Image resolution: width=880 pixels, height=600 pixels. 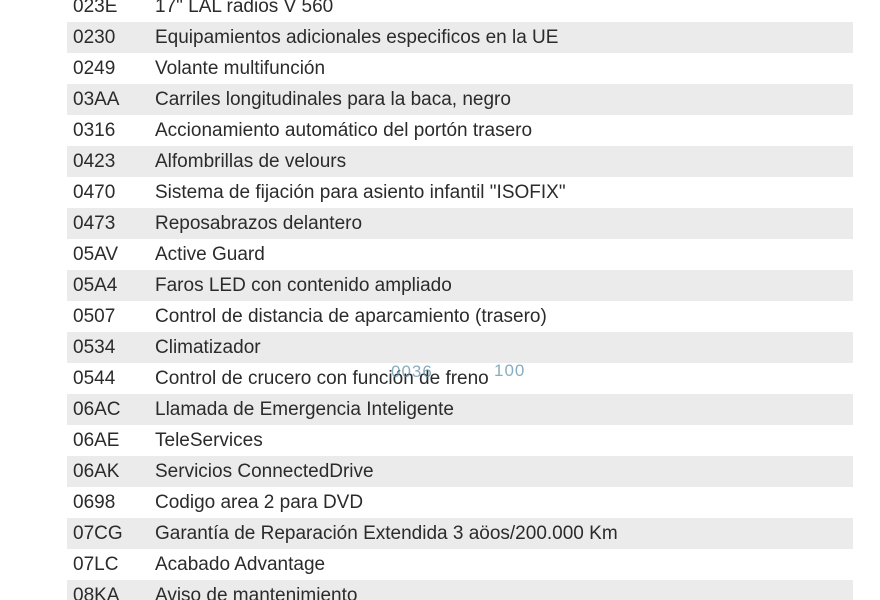 What do you see at coordinates (95, 285) in the screenshot?
I see `option-code: 05A4` at bounding box center [95, 285].